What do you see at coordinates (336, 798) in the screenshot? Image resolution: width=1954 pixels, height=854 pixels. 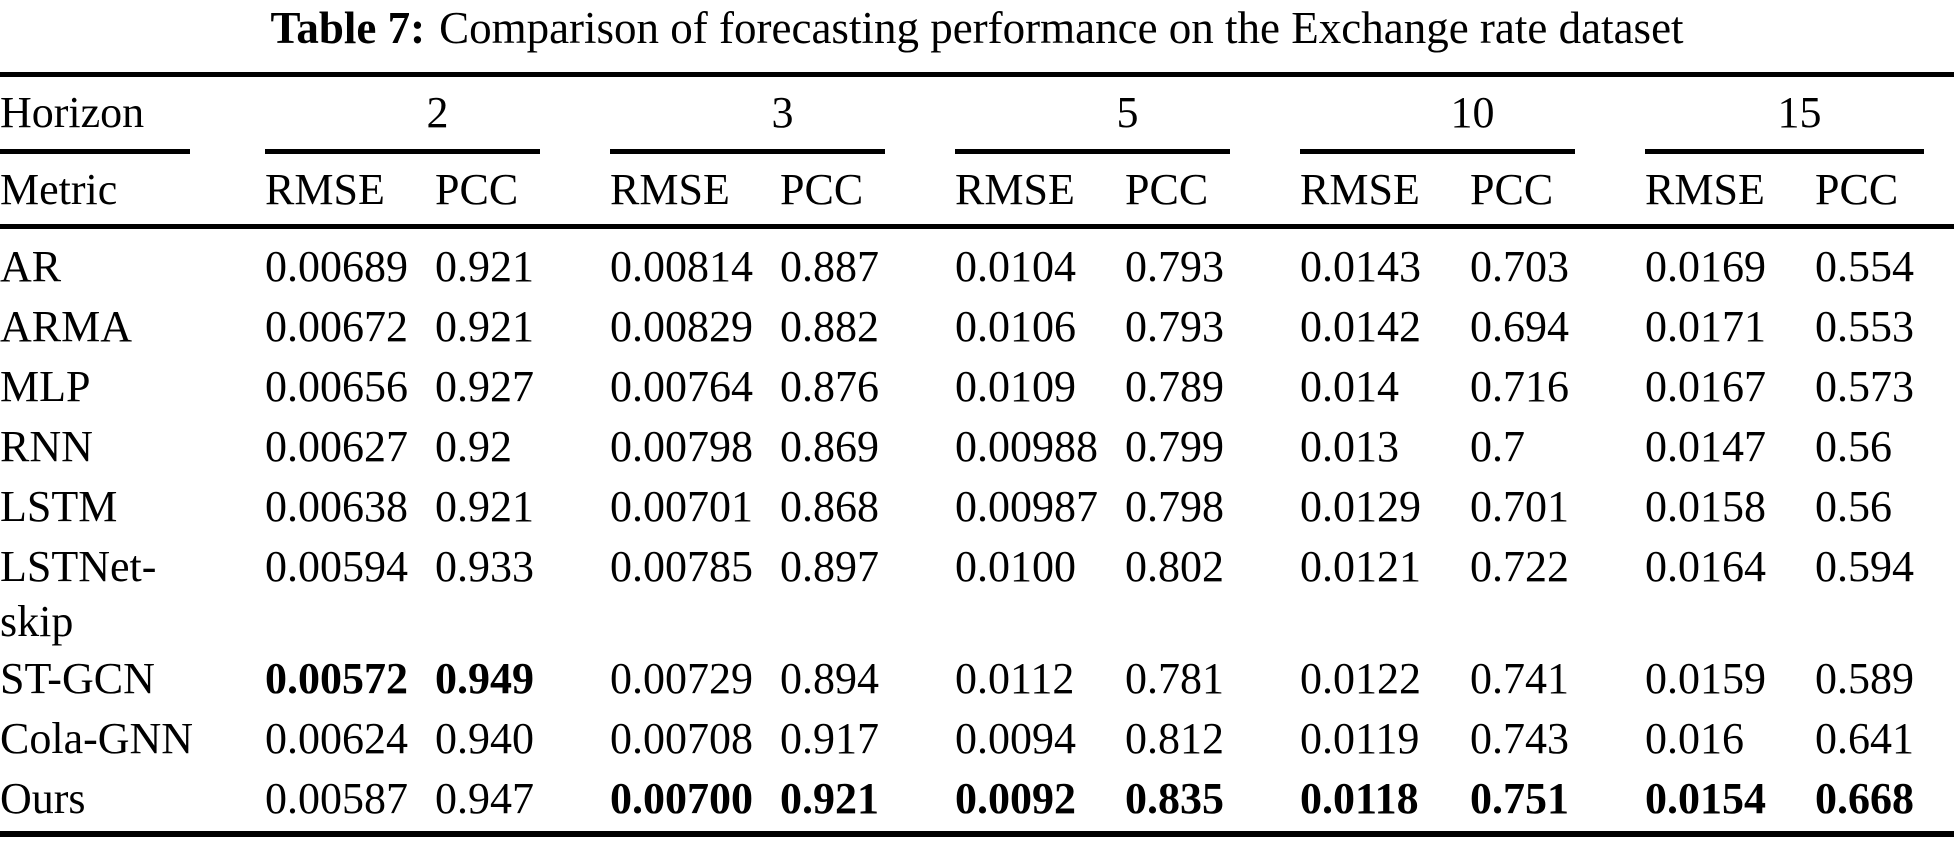 I see `value-cell: 0.00587` at bounding box center [336, 798].